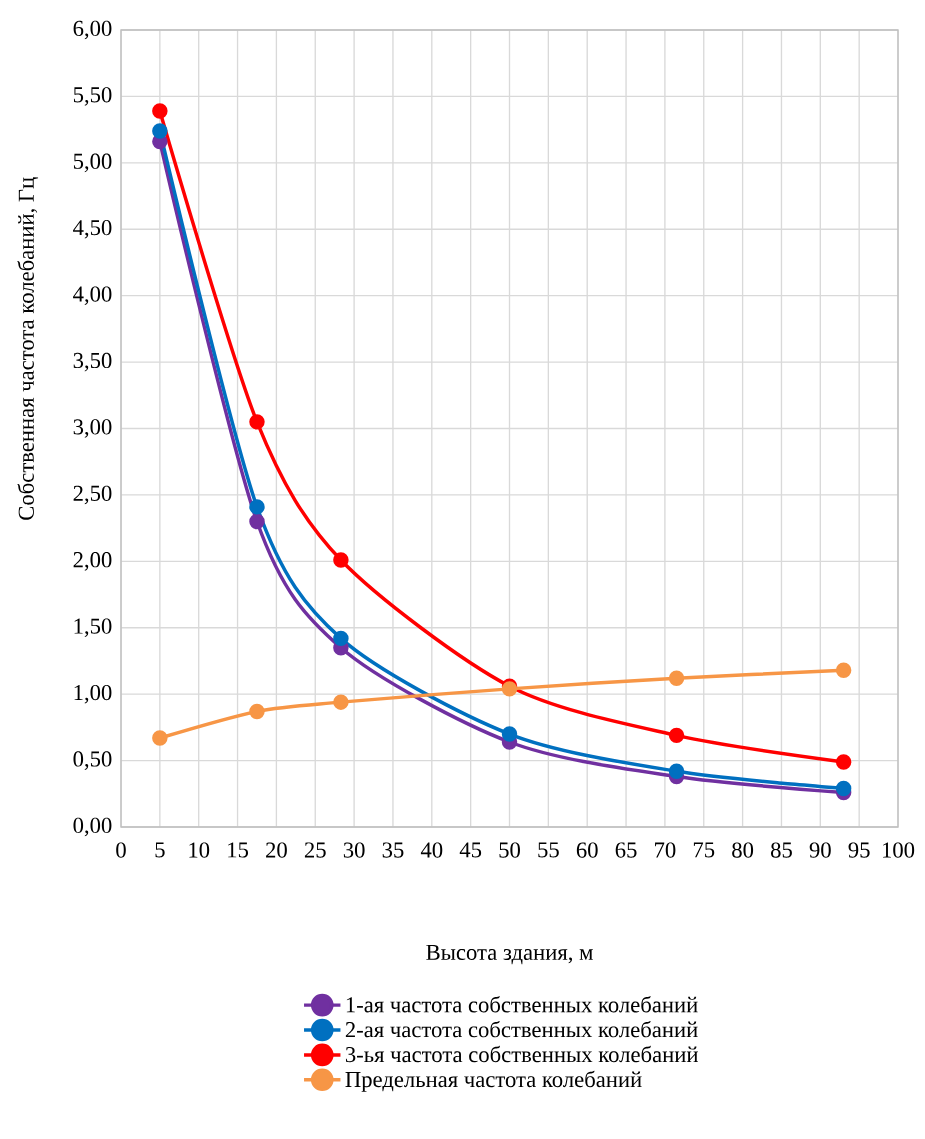  I want to click on y-tick-label: 5,50, so click(92, 96).